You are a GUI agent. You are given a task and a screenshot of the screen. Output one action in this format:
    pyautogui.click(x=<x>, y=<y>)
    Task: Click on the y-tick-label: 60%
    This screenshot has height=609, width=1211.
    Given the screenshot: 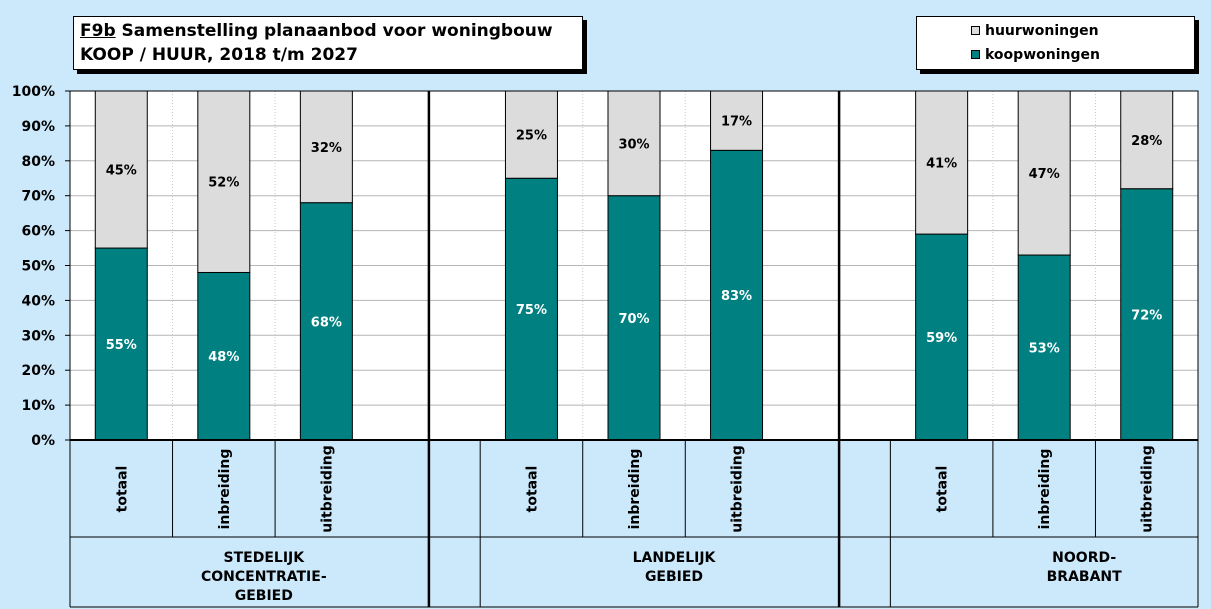 What is the action you would take?
    pyautogui.click(x=38, y=232)
    